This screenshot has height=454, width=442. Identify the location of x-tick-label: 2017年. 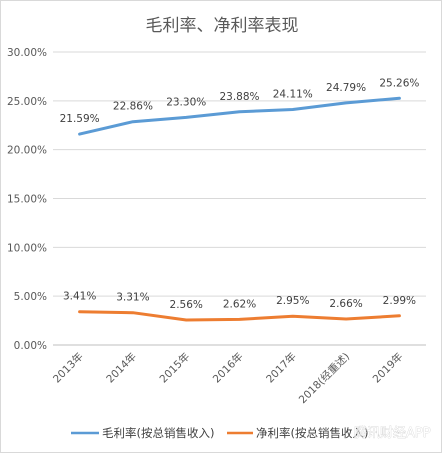
(281, 368).